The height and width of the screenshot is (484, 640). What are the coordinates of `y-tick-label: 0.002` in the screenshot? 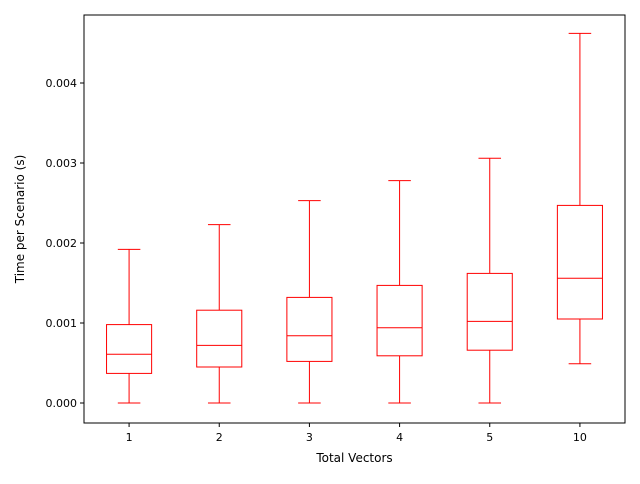 It's located at (62, 243).